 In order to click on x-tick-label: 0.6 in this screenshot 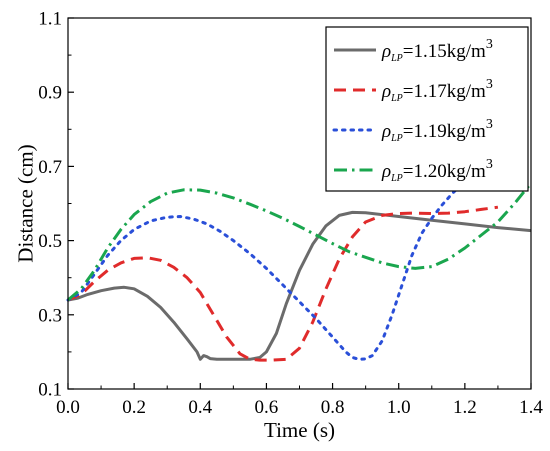, I will do `click(267, 407)`.